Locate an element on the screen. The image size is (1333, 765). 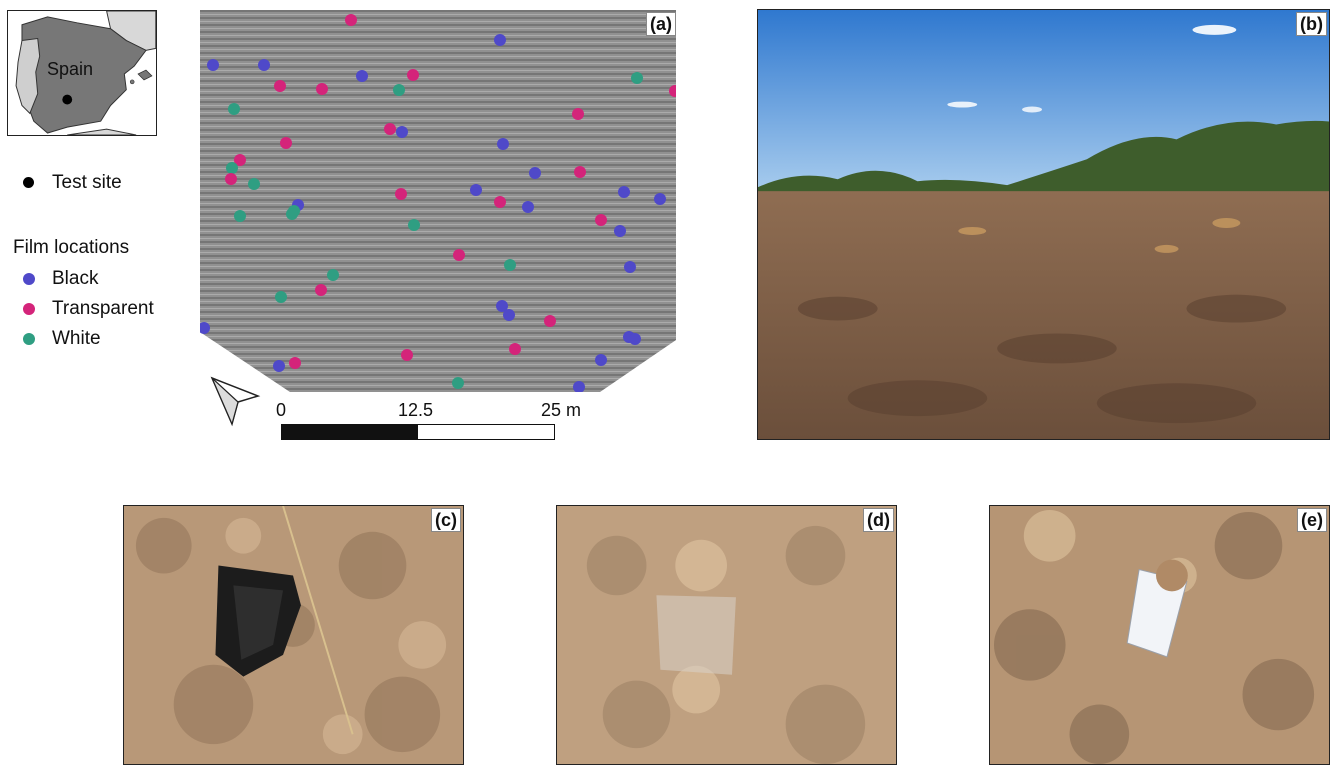
scale-bar is located at coordinates (418, 432).